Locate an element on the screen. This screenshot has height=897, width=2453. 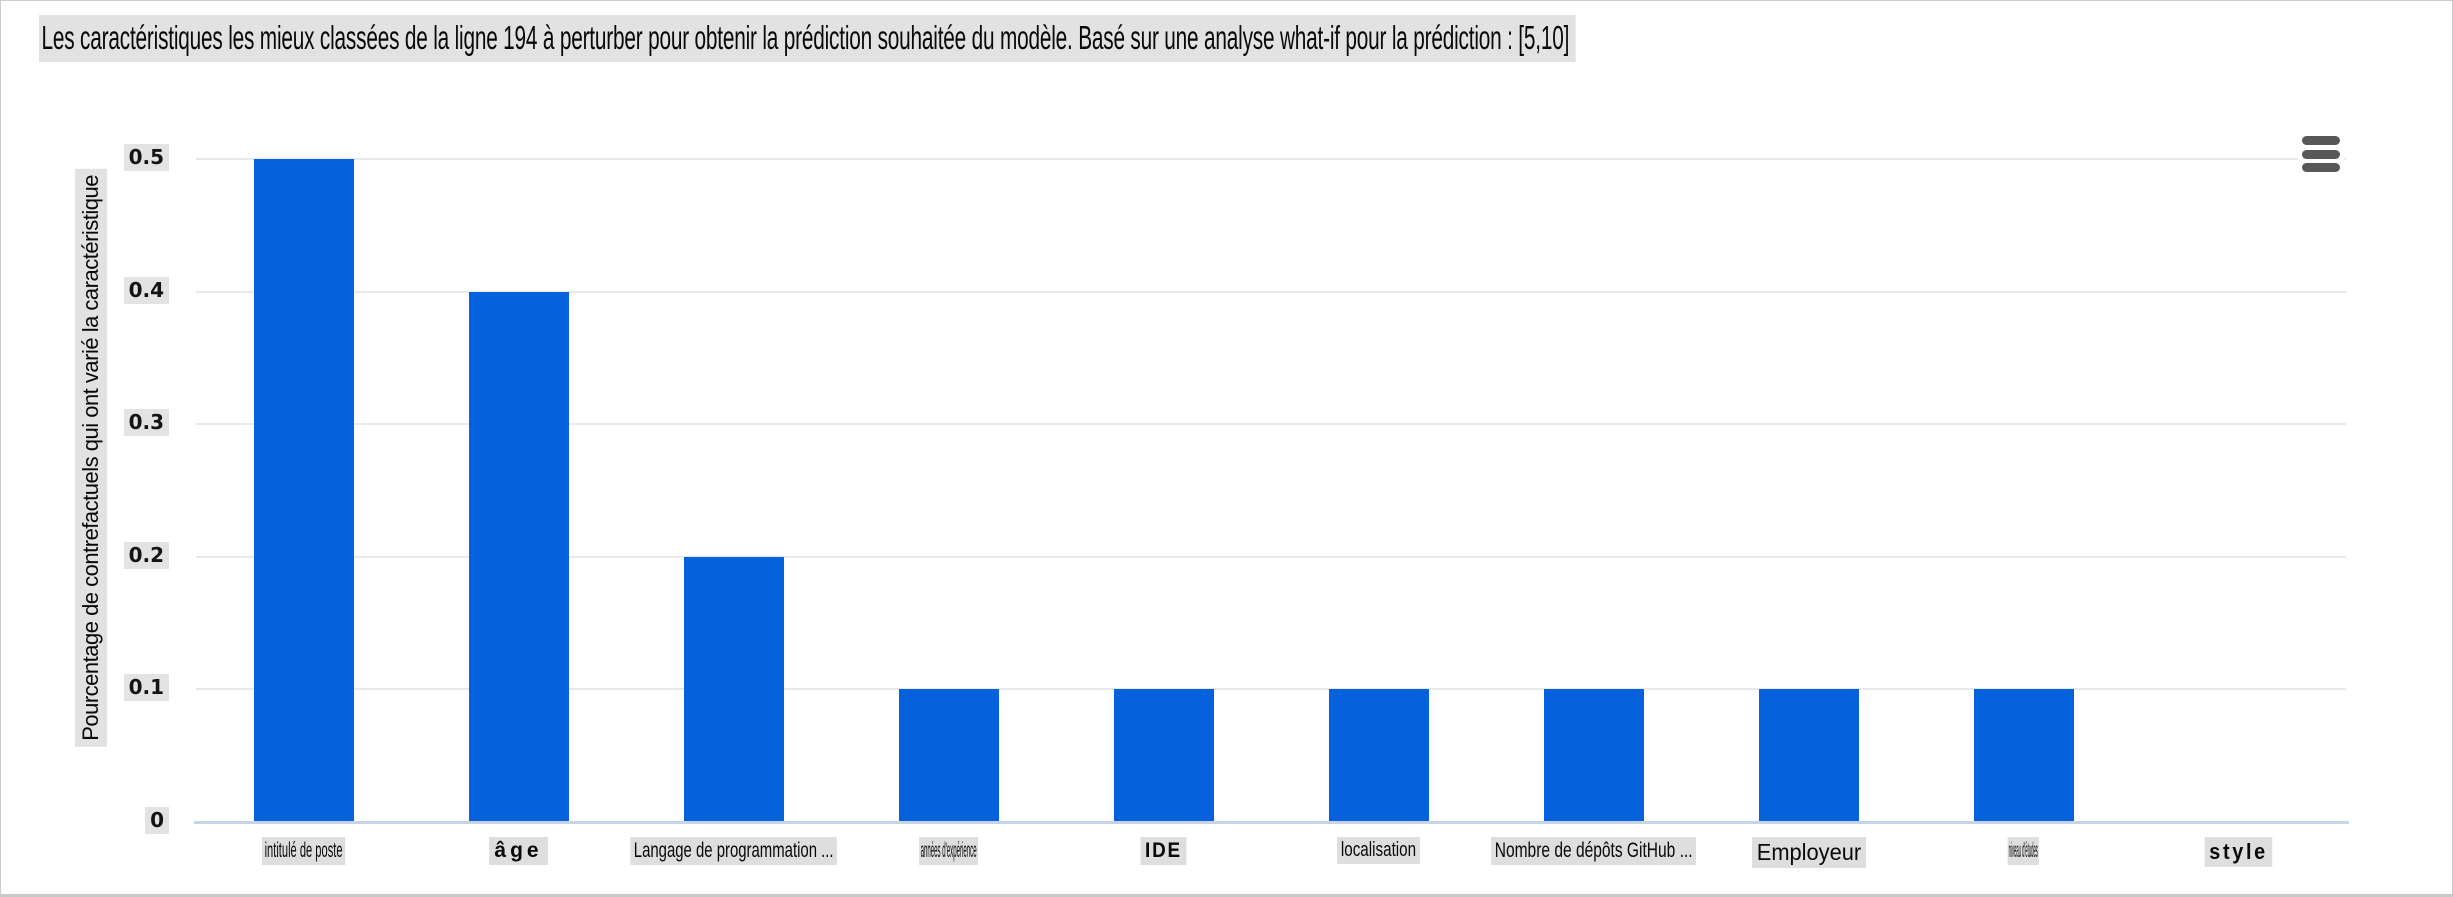
y-tick-value: 0 is located at coordinates (157, 820).